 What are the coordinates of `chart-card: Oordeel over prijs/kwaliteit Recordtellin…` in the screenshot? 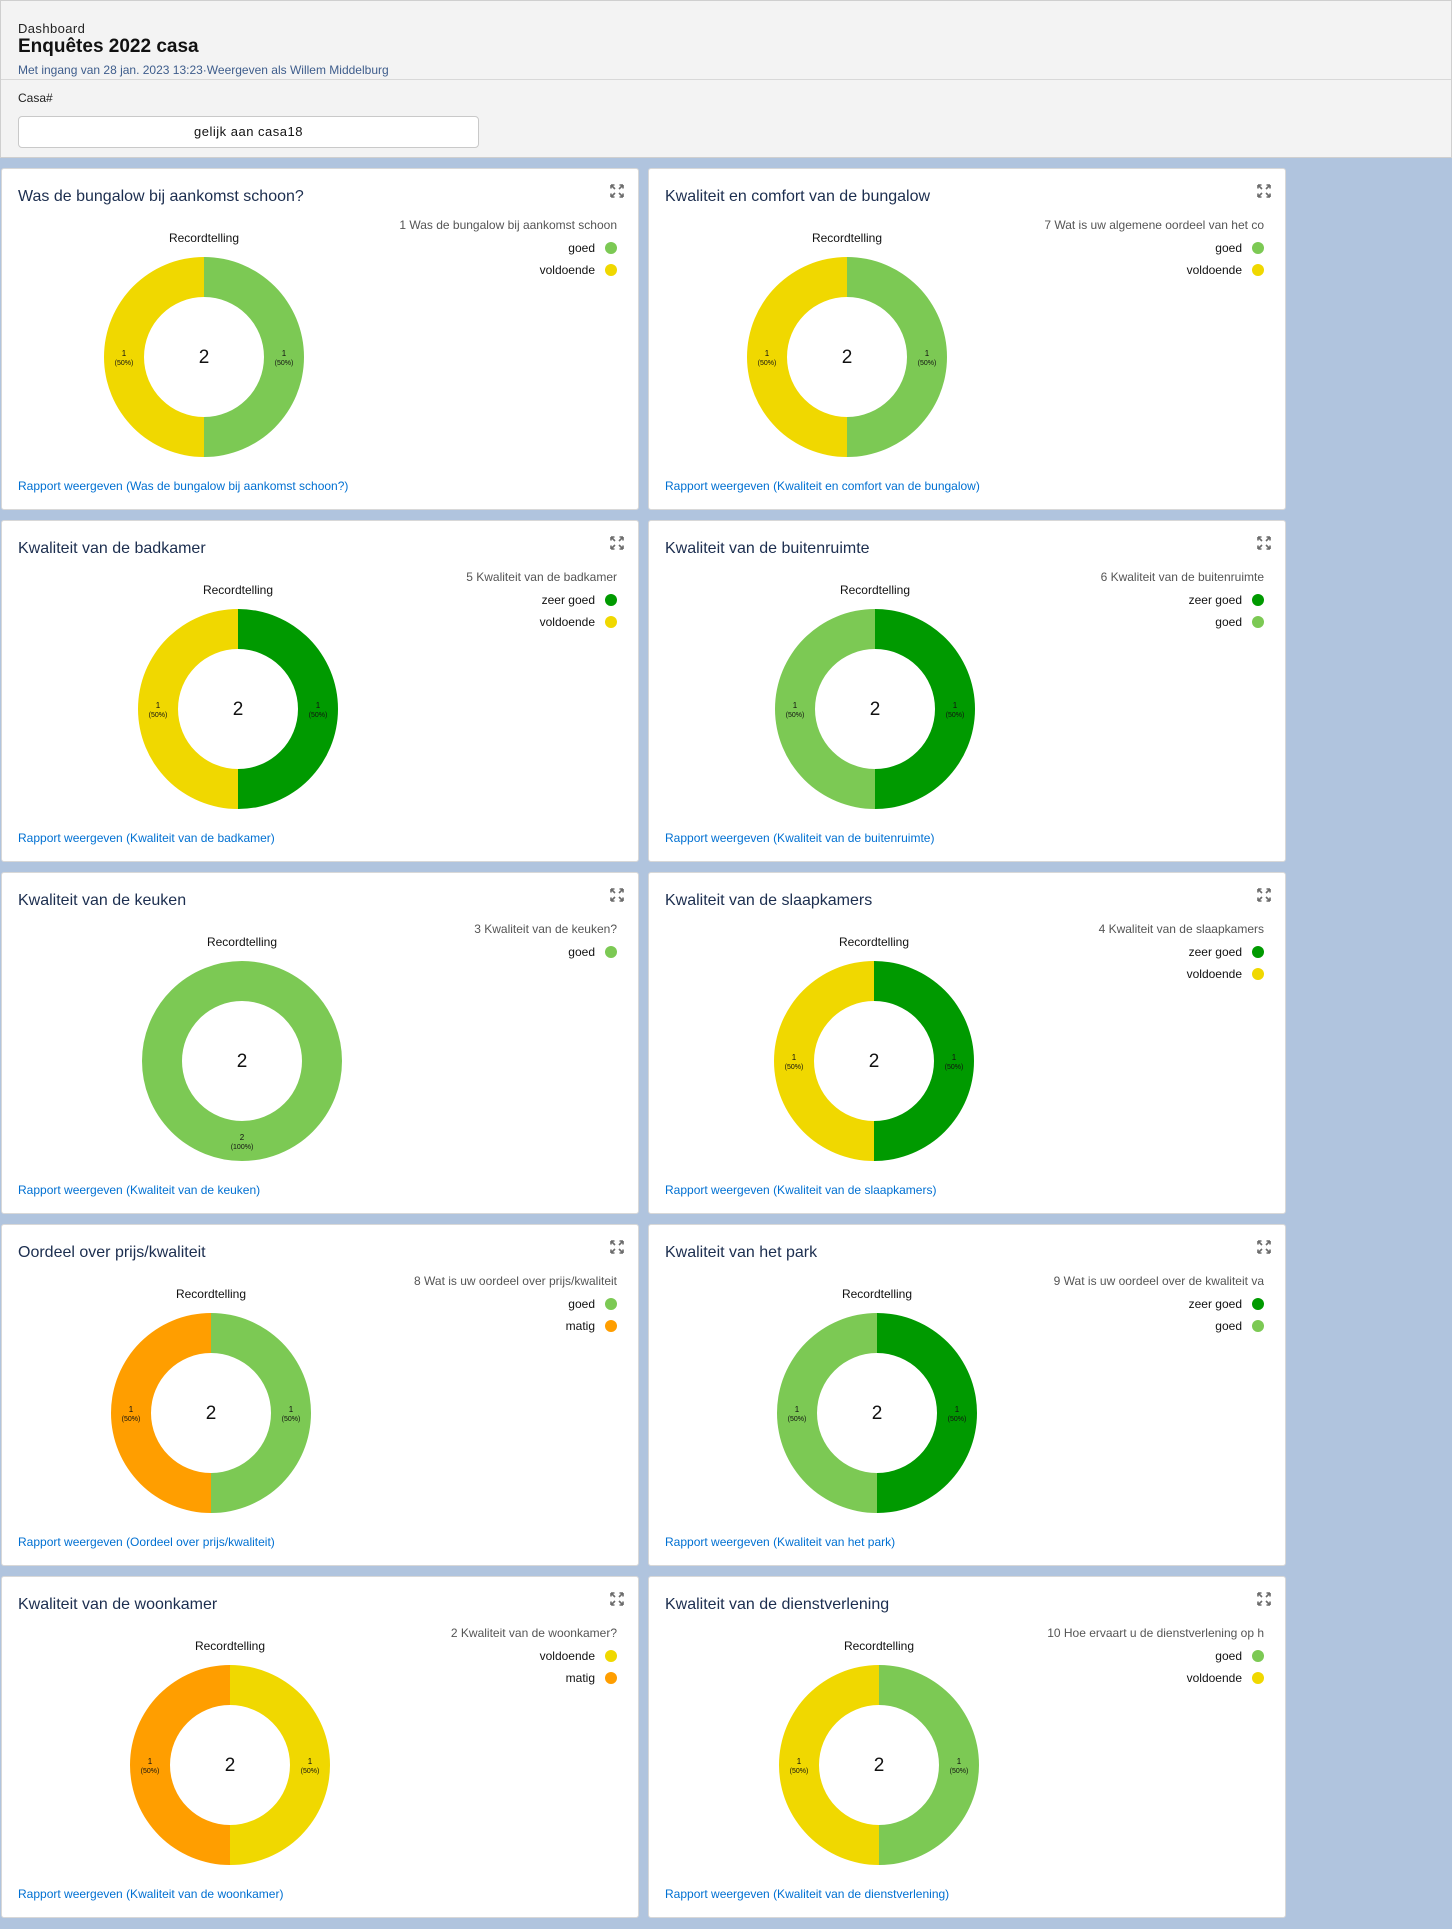 It's located at (320, 1395).